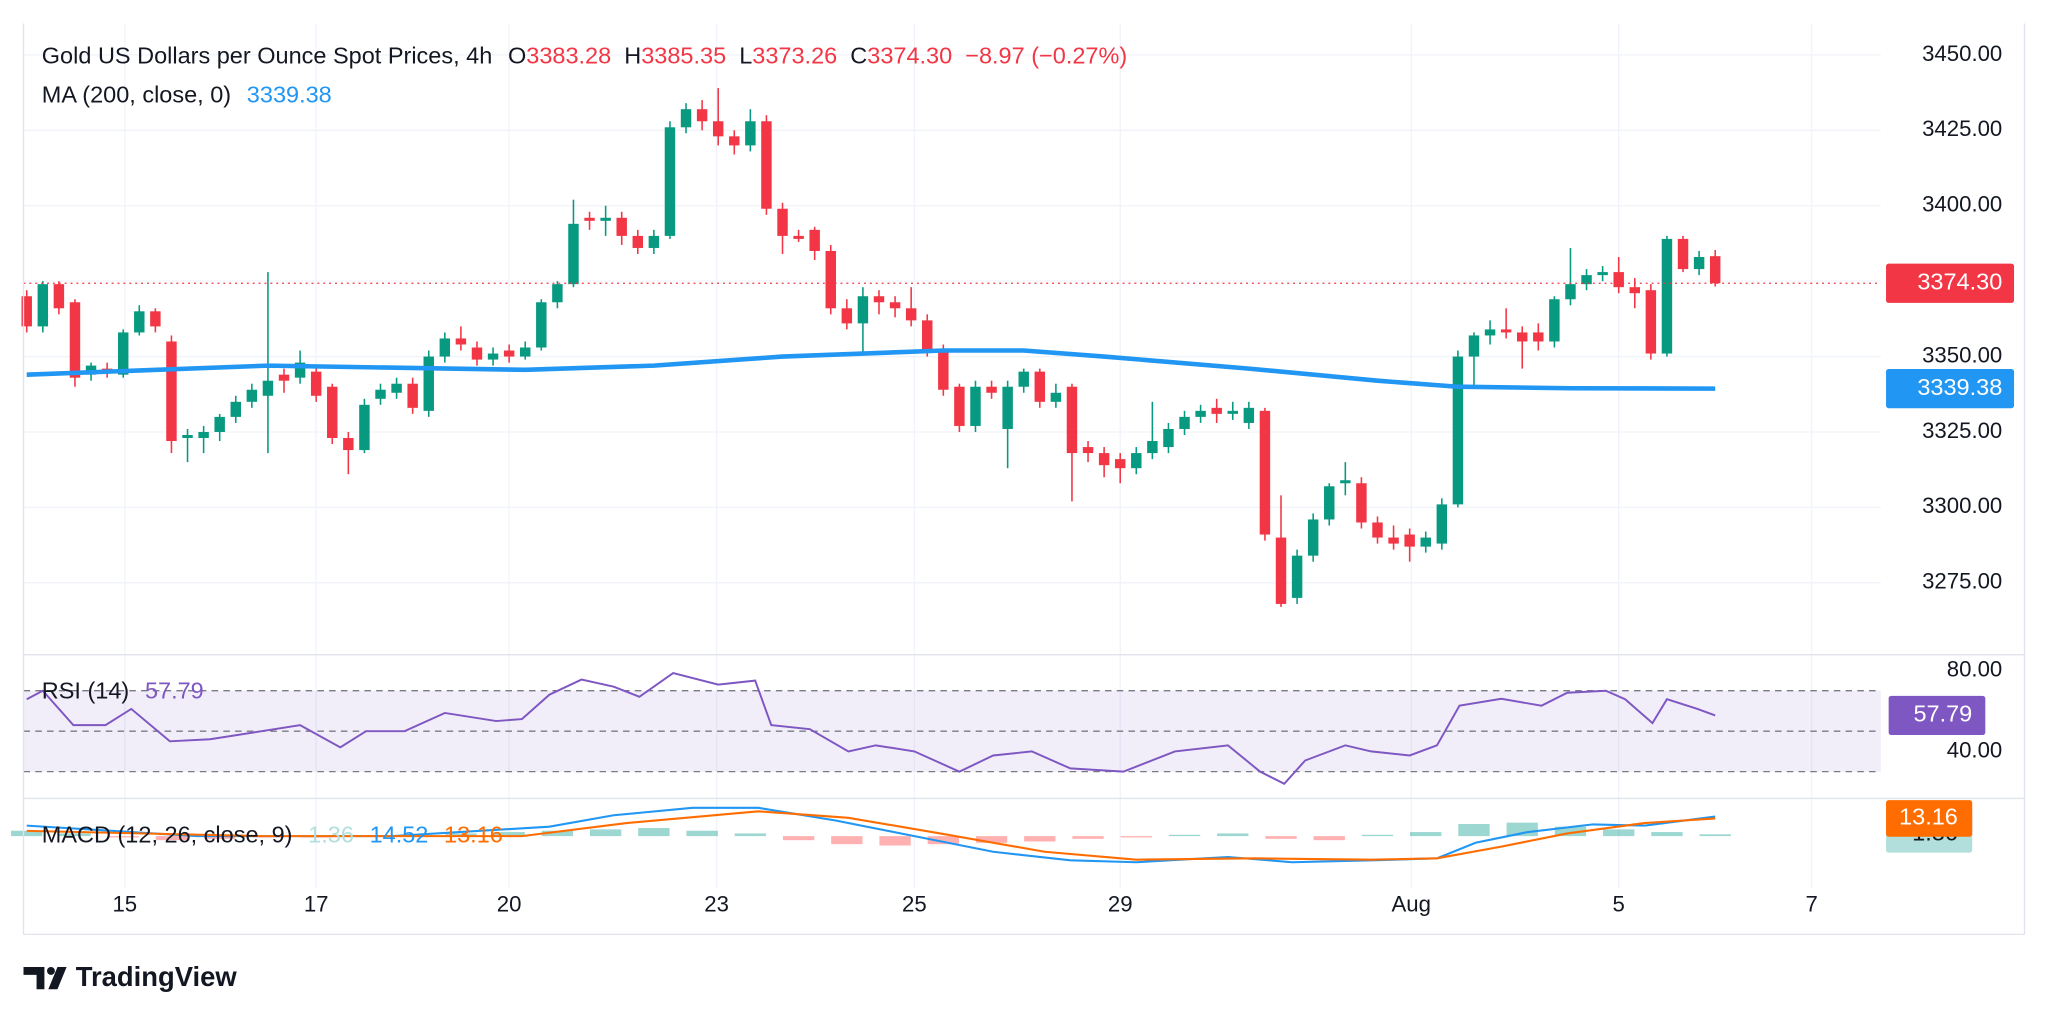  I want to click on logo-part, so click(34, 978).